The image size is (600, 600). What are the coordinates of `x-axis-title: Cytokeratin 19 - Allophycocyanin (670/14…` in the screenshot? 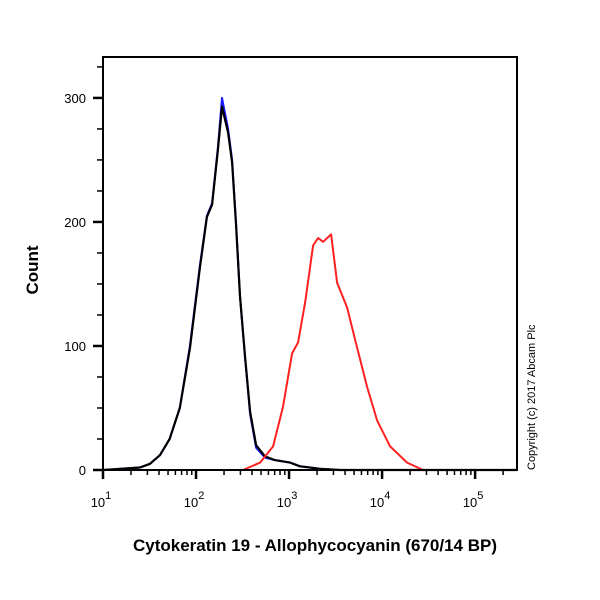 It's located at (315, 545).